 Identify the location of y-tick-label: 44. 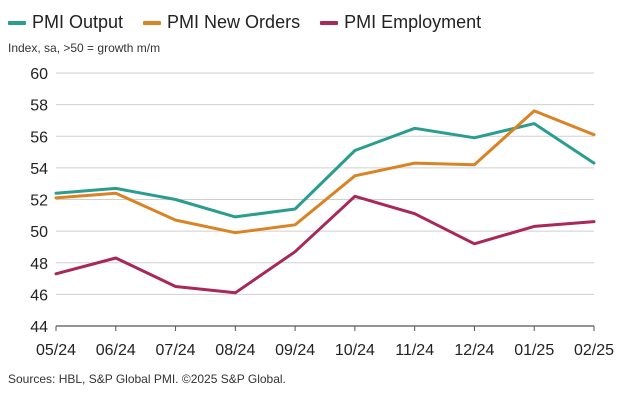
(39, 327).